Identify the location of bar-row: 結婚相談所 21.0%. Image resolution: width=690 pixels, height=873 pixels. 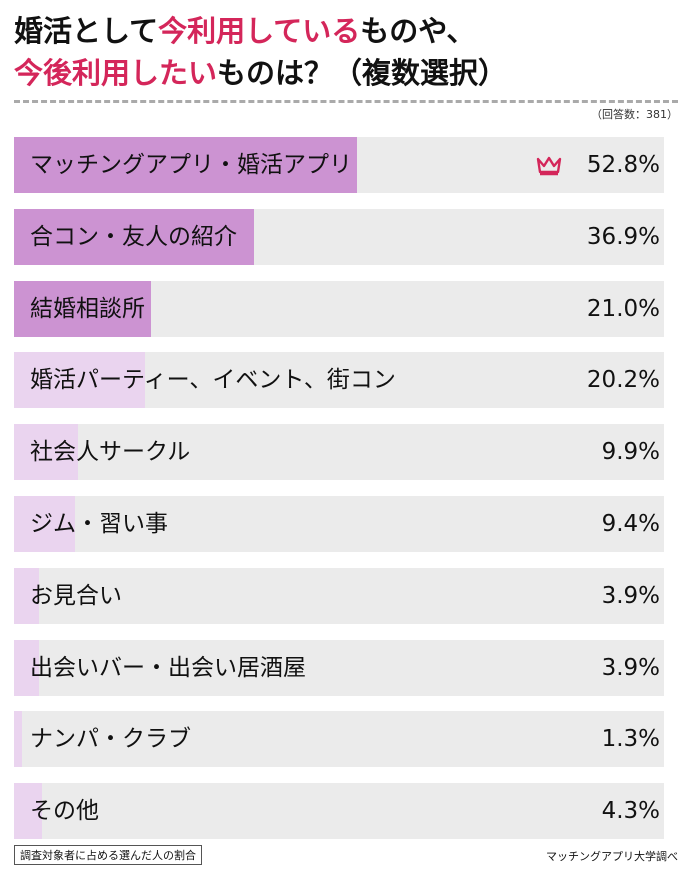
(339, 309).